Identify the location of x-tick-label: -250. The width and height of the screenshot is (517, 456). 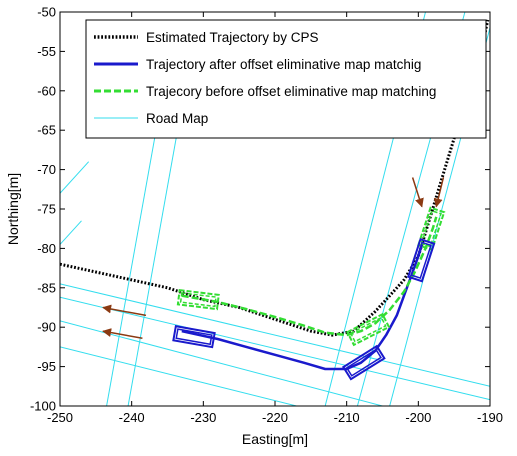
(60, 417).